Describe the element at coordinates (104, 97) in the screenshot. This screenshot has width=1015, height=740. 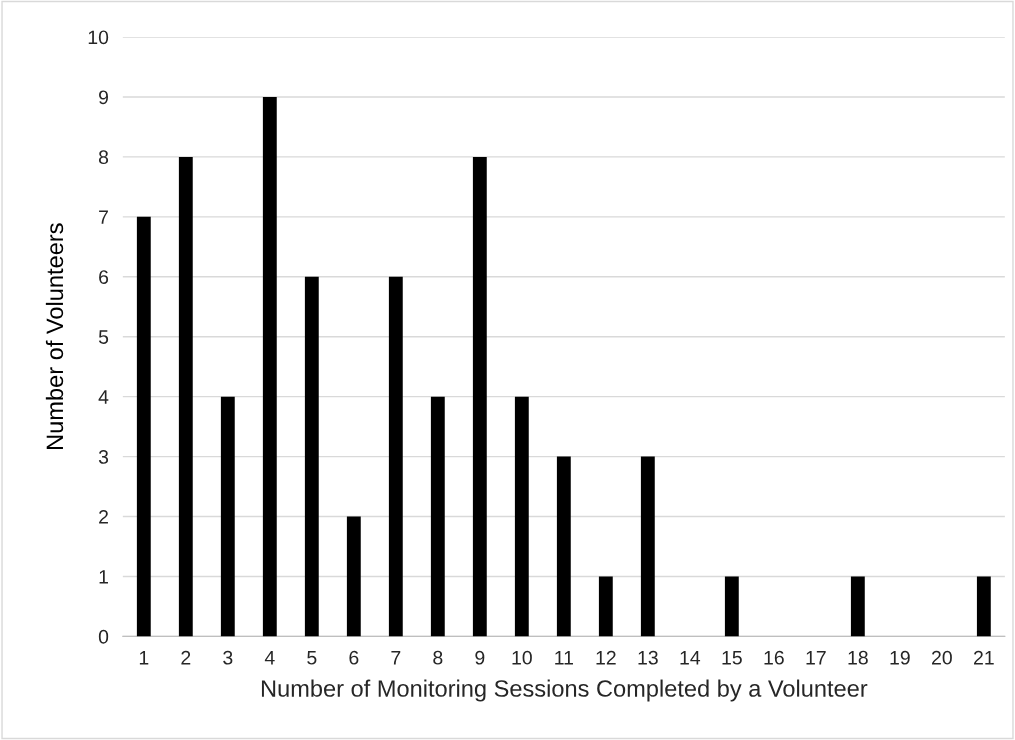
I see `y-tick-label: 9` at that location.